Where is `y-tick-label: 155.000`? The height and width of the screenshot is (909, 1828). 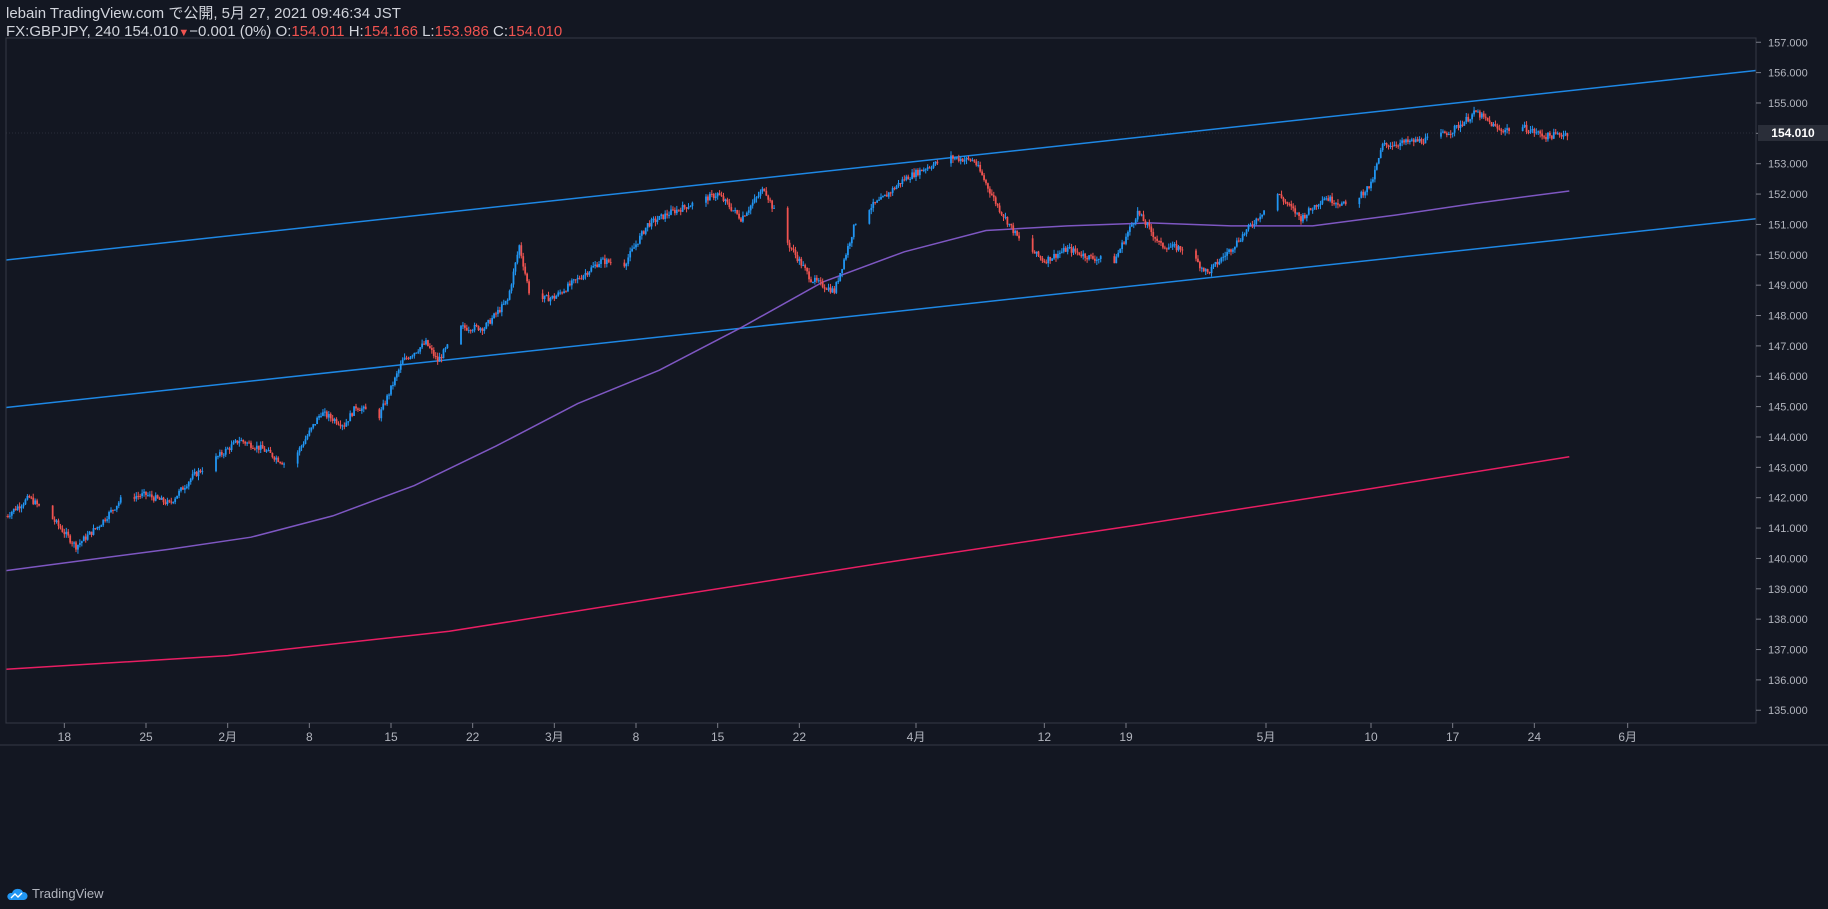
y-tick-label: 155.000 is located at coordinates (1788, 104).